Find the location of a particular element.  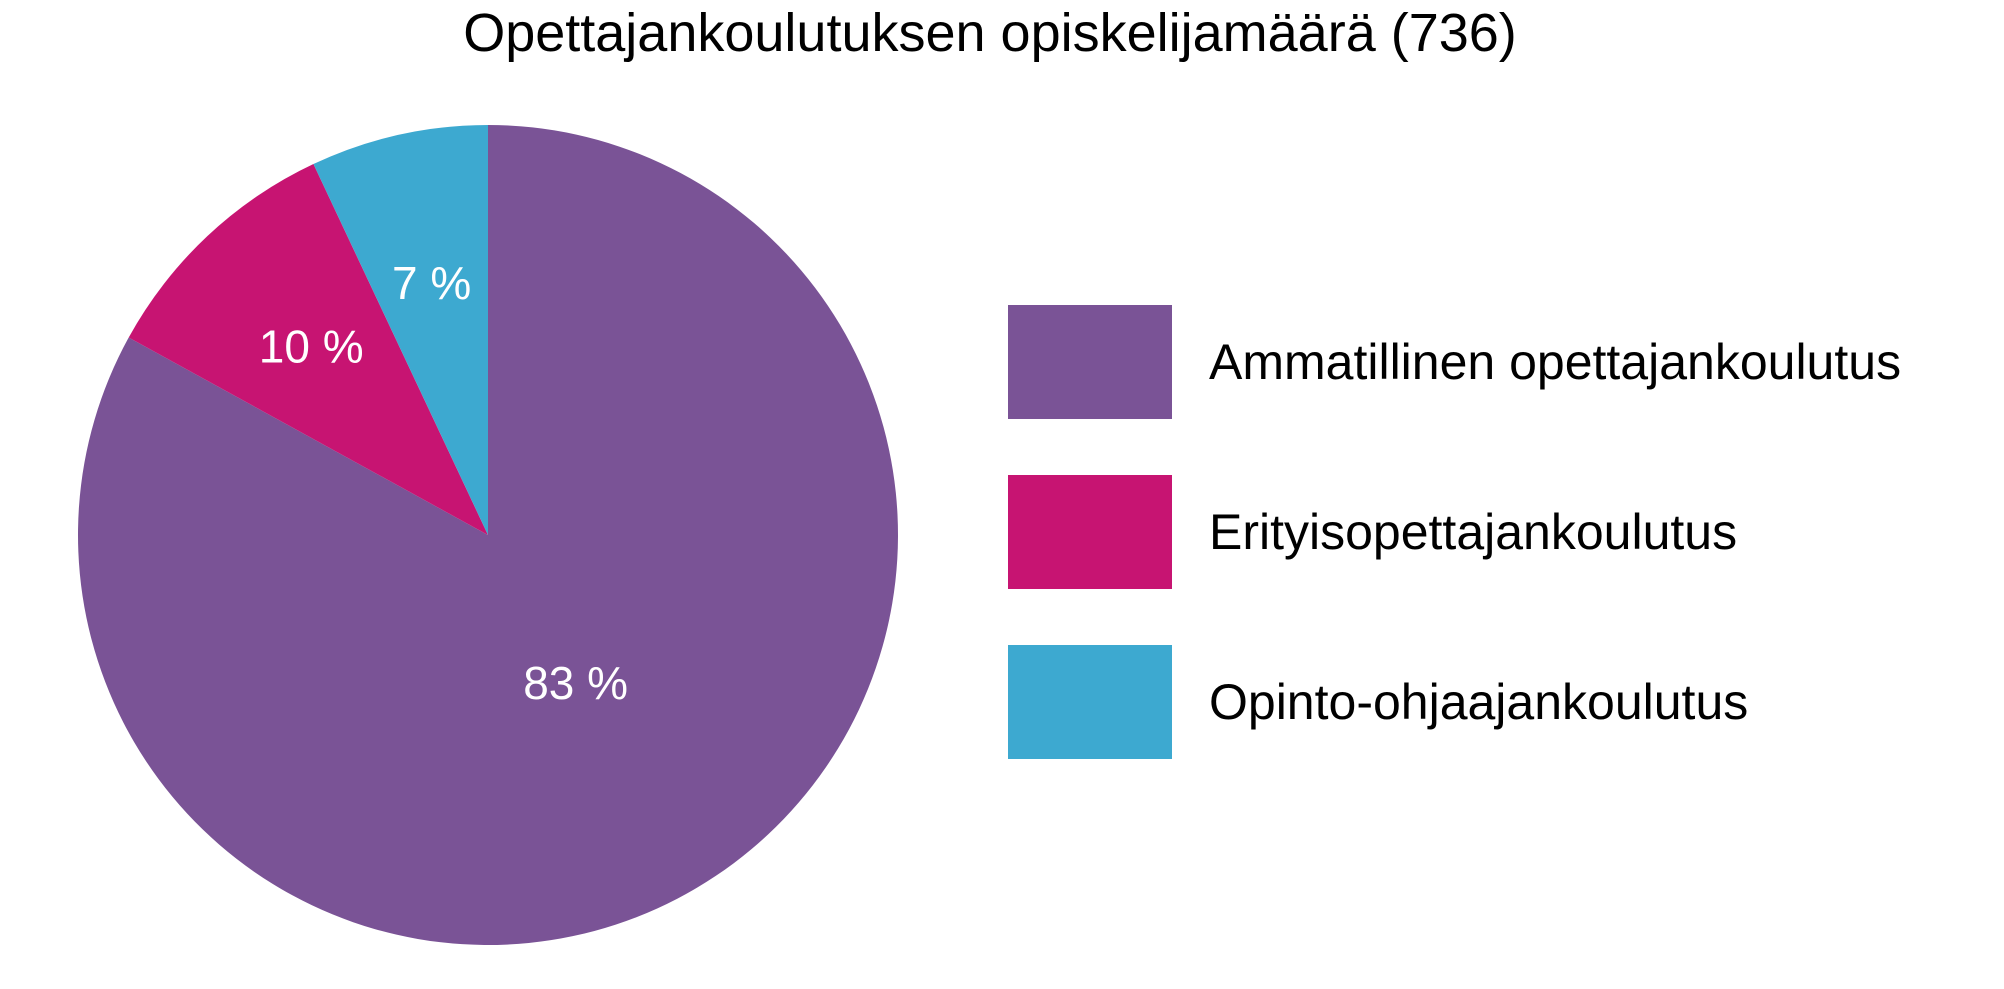

pie-slice-erityisopettaja is located at coordinates (308, 349).